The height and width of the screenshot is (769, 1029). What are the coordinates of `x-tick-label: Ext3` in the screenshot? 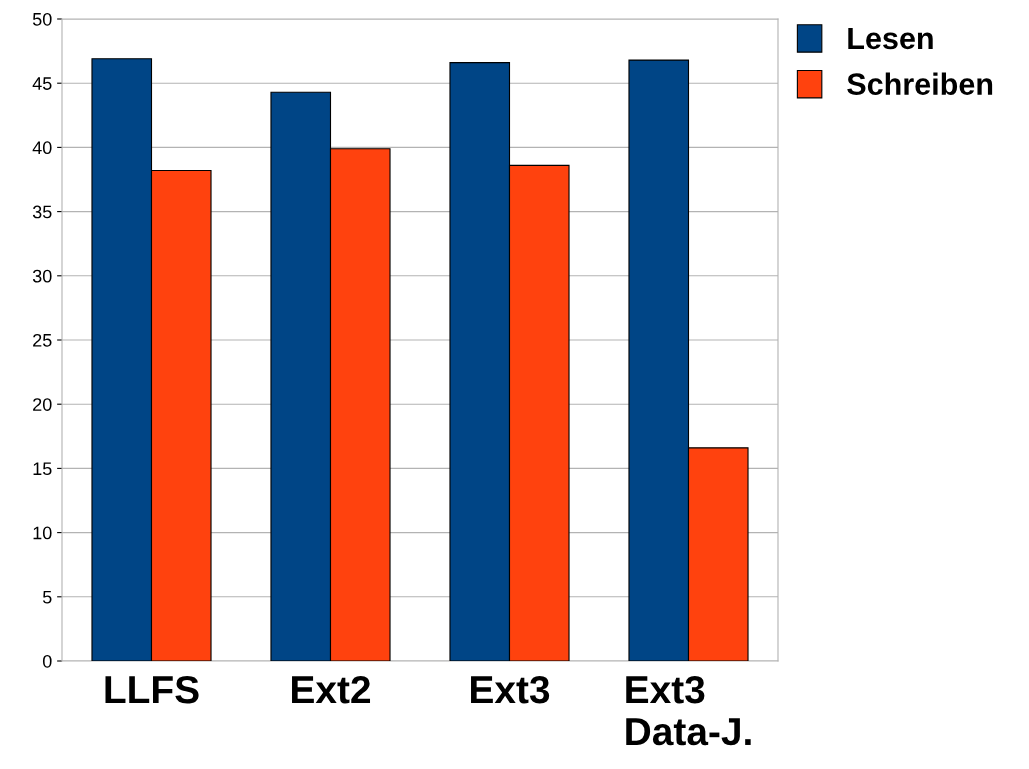 It's located at (510, 689).